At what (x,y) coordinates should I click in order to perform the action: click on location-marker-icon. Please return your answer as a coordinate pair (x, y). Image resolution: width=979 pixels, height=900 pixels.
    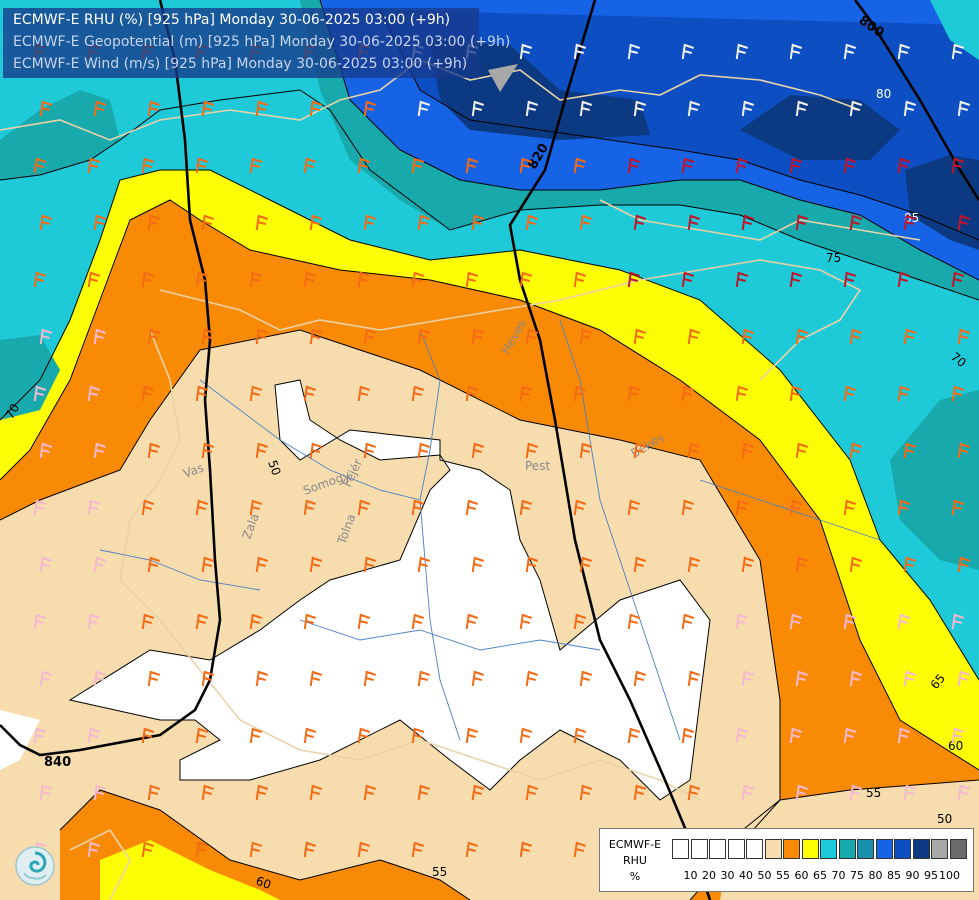
    Looking at the image, I should click on (503, 78).